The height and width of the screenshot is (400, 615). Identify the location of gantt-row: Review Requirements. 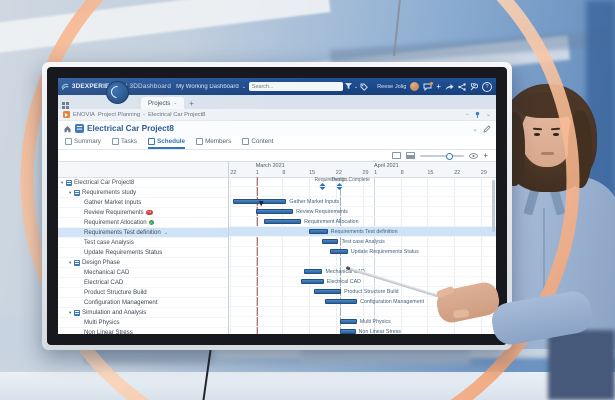
(362, 212).